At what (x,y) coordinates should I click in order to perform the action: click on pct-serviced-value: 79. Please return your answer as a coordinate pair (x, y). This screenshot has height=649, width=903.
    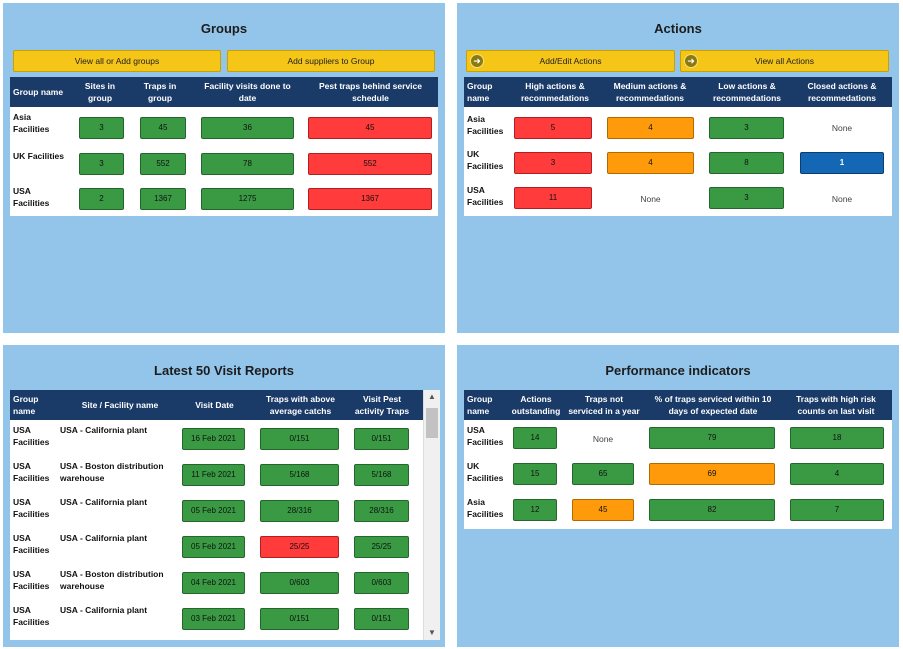
    Looking at the image, I should click on (712, 438).